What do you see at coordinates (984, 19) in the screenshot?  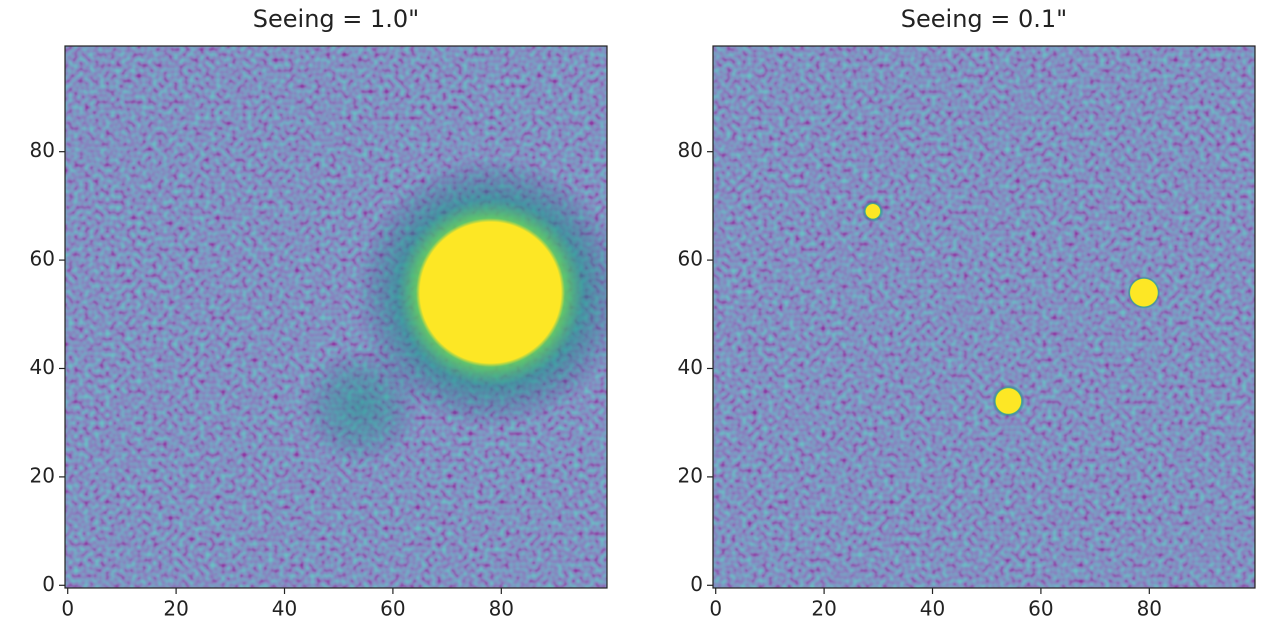 I see `panel-title: Seeing = 0.1"` at bounding box center [984, 19].